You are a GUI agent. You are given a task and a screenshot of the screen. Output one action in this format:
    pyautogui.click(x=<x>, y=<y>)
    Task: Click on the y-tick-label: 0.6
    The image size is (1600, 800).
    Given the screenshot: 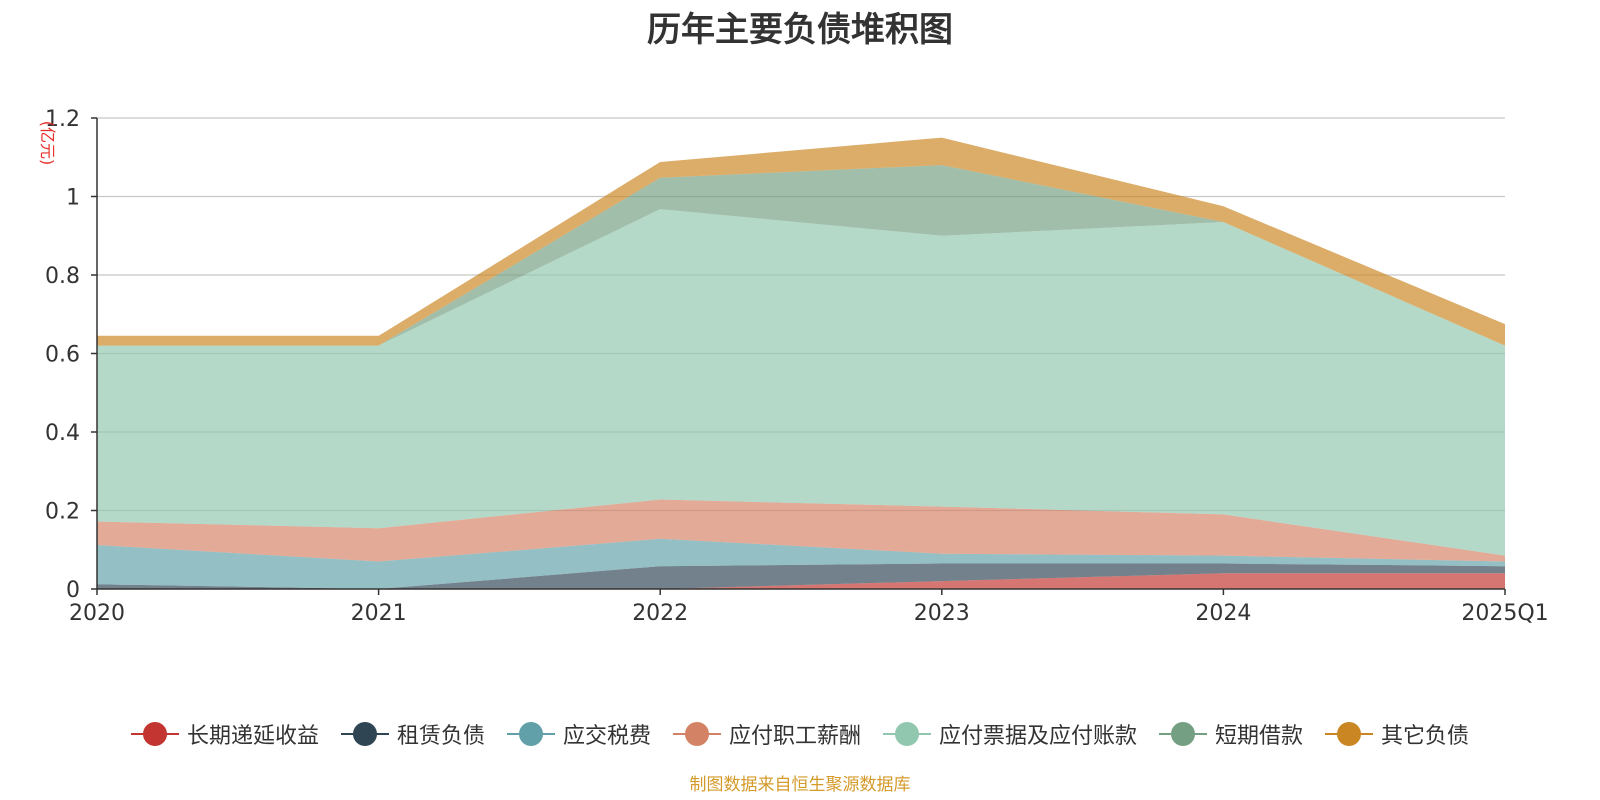 What is the action you would take?
    pyautogui.click(x=62, y=355)
    